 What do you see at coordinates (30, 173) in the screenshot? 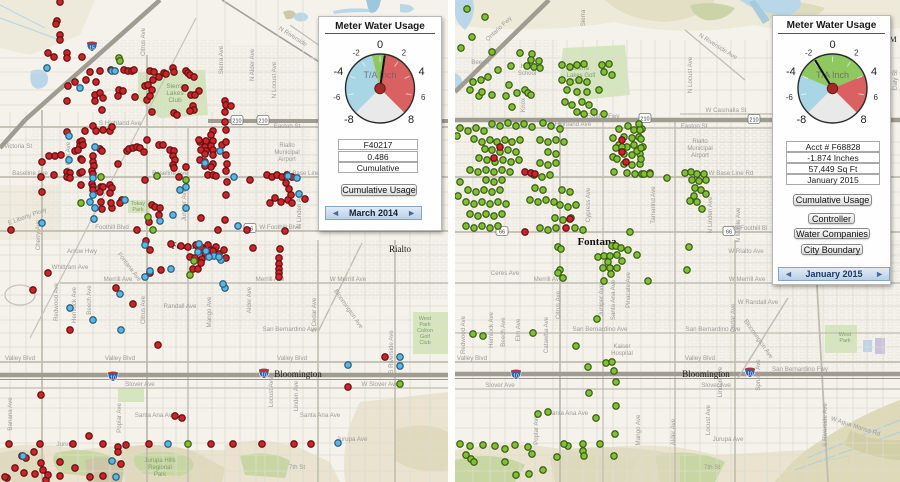
I see `svg-text: Baseline Ave` at bounding box center [30, 173].